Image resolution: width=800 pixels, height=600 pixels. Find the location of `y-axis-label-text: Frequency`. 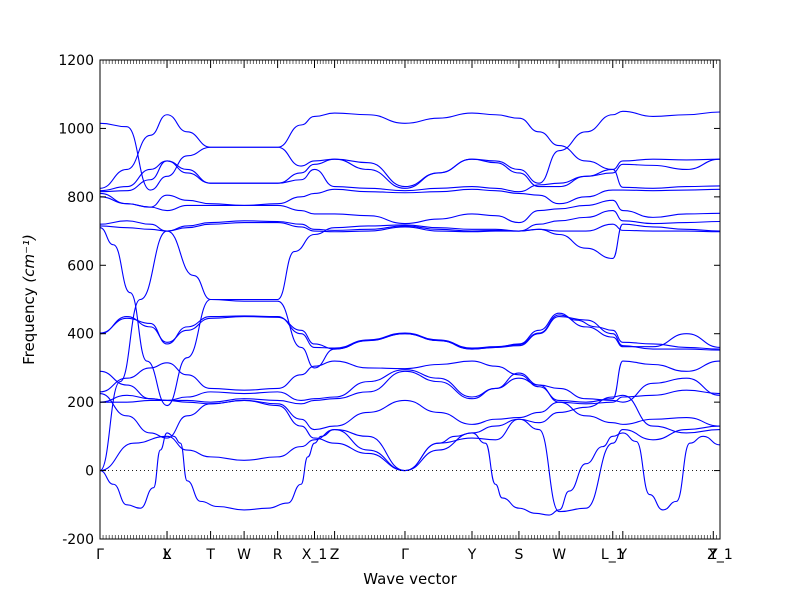

y-axis-label-text: Frequency is located at coordinates (29, 324).